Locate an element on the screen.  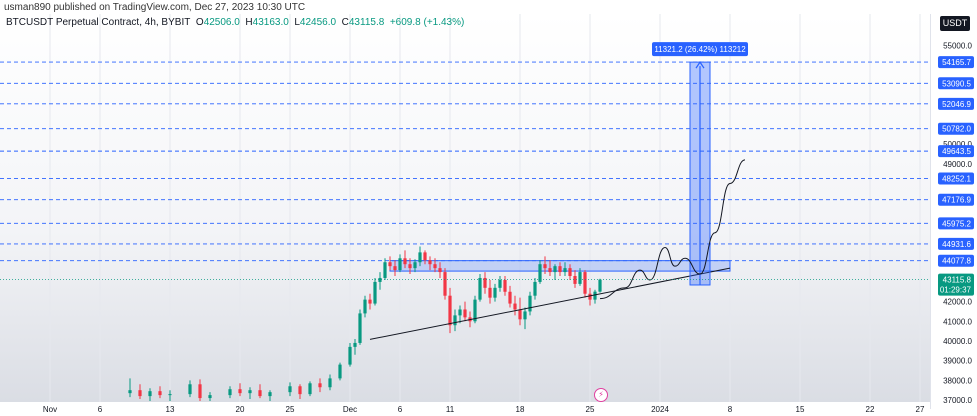
time-ticks-layer: Nov 6 13 20 25 Dec 6 11 18 25 2024 8 15 22 27 is located at coordinates (484, 409).